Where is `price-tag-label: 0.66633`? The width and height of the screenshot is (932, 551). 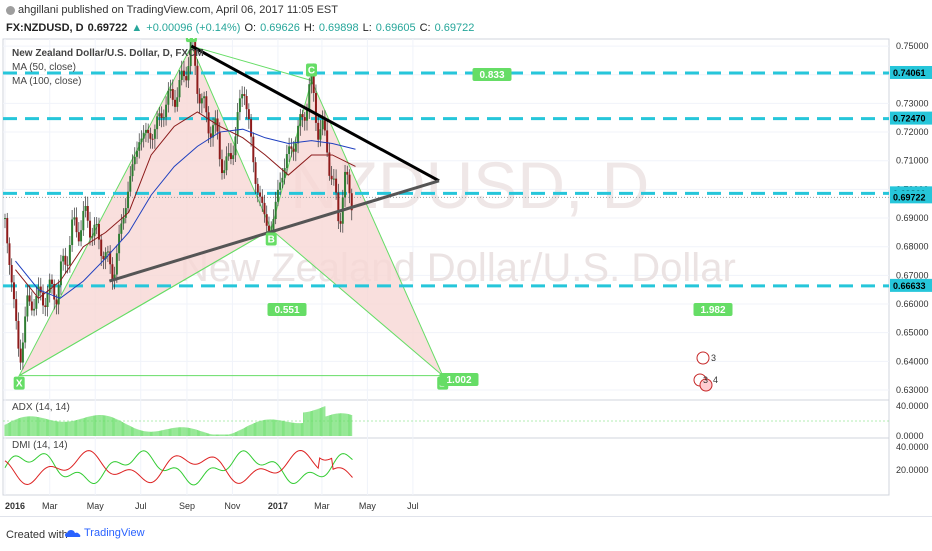
price-tag-label: 0.66633 is located at coordinates (909, 286).